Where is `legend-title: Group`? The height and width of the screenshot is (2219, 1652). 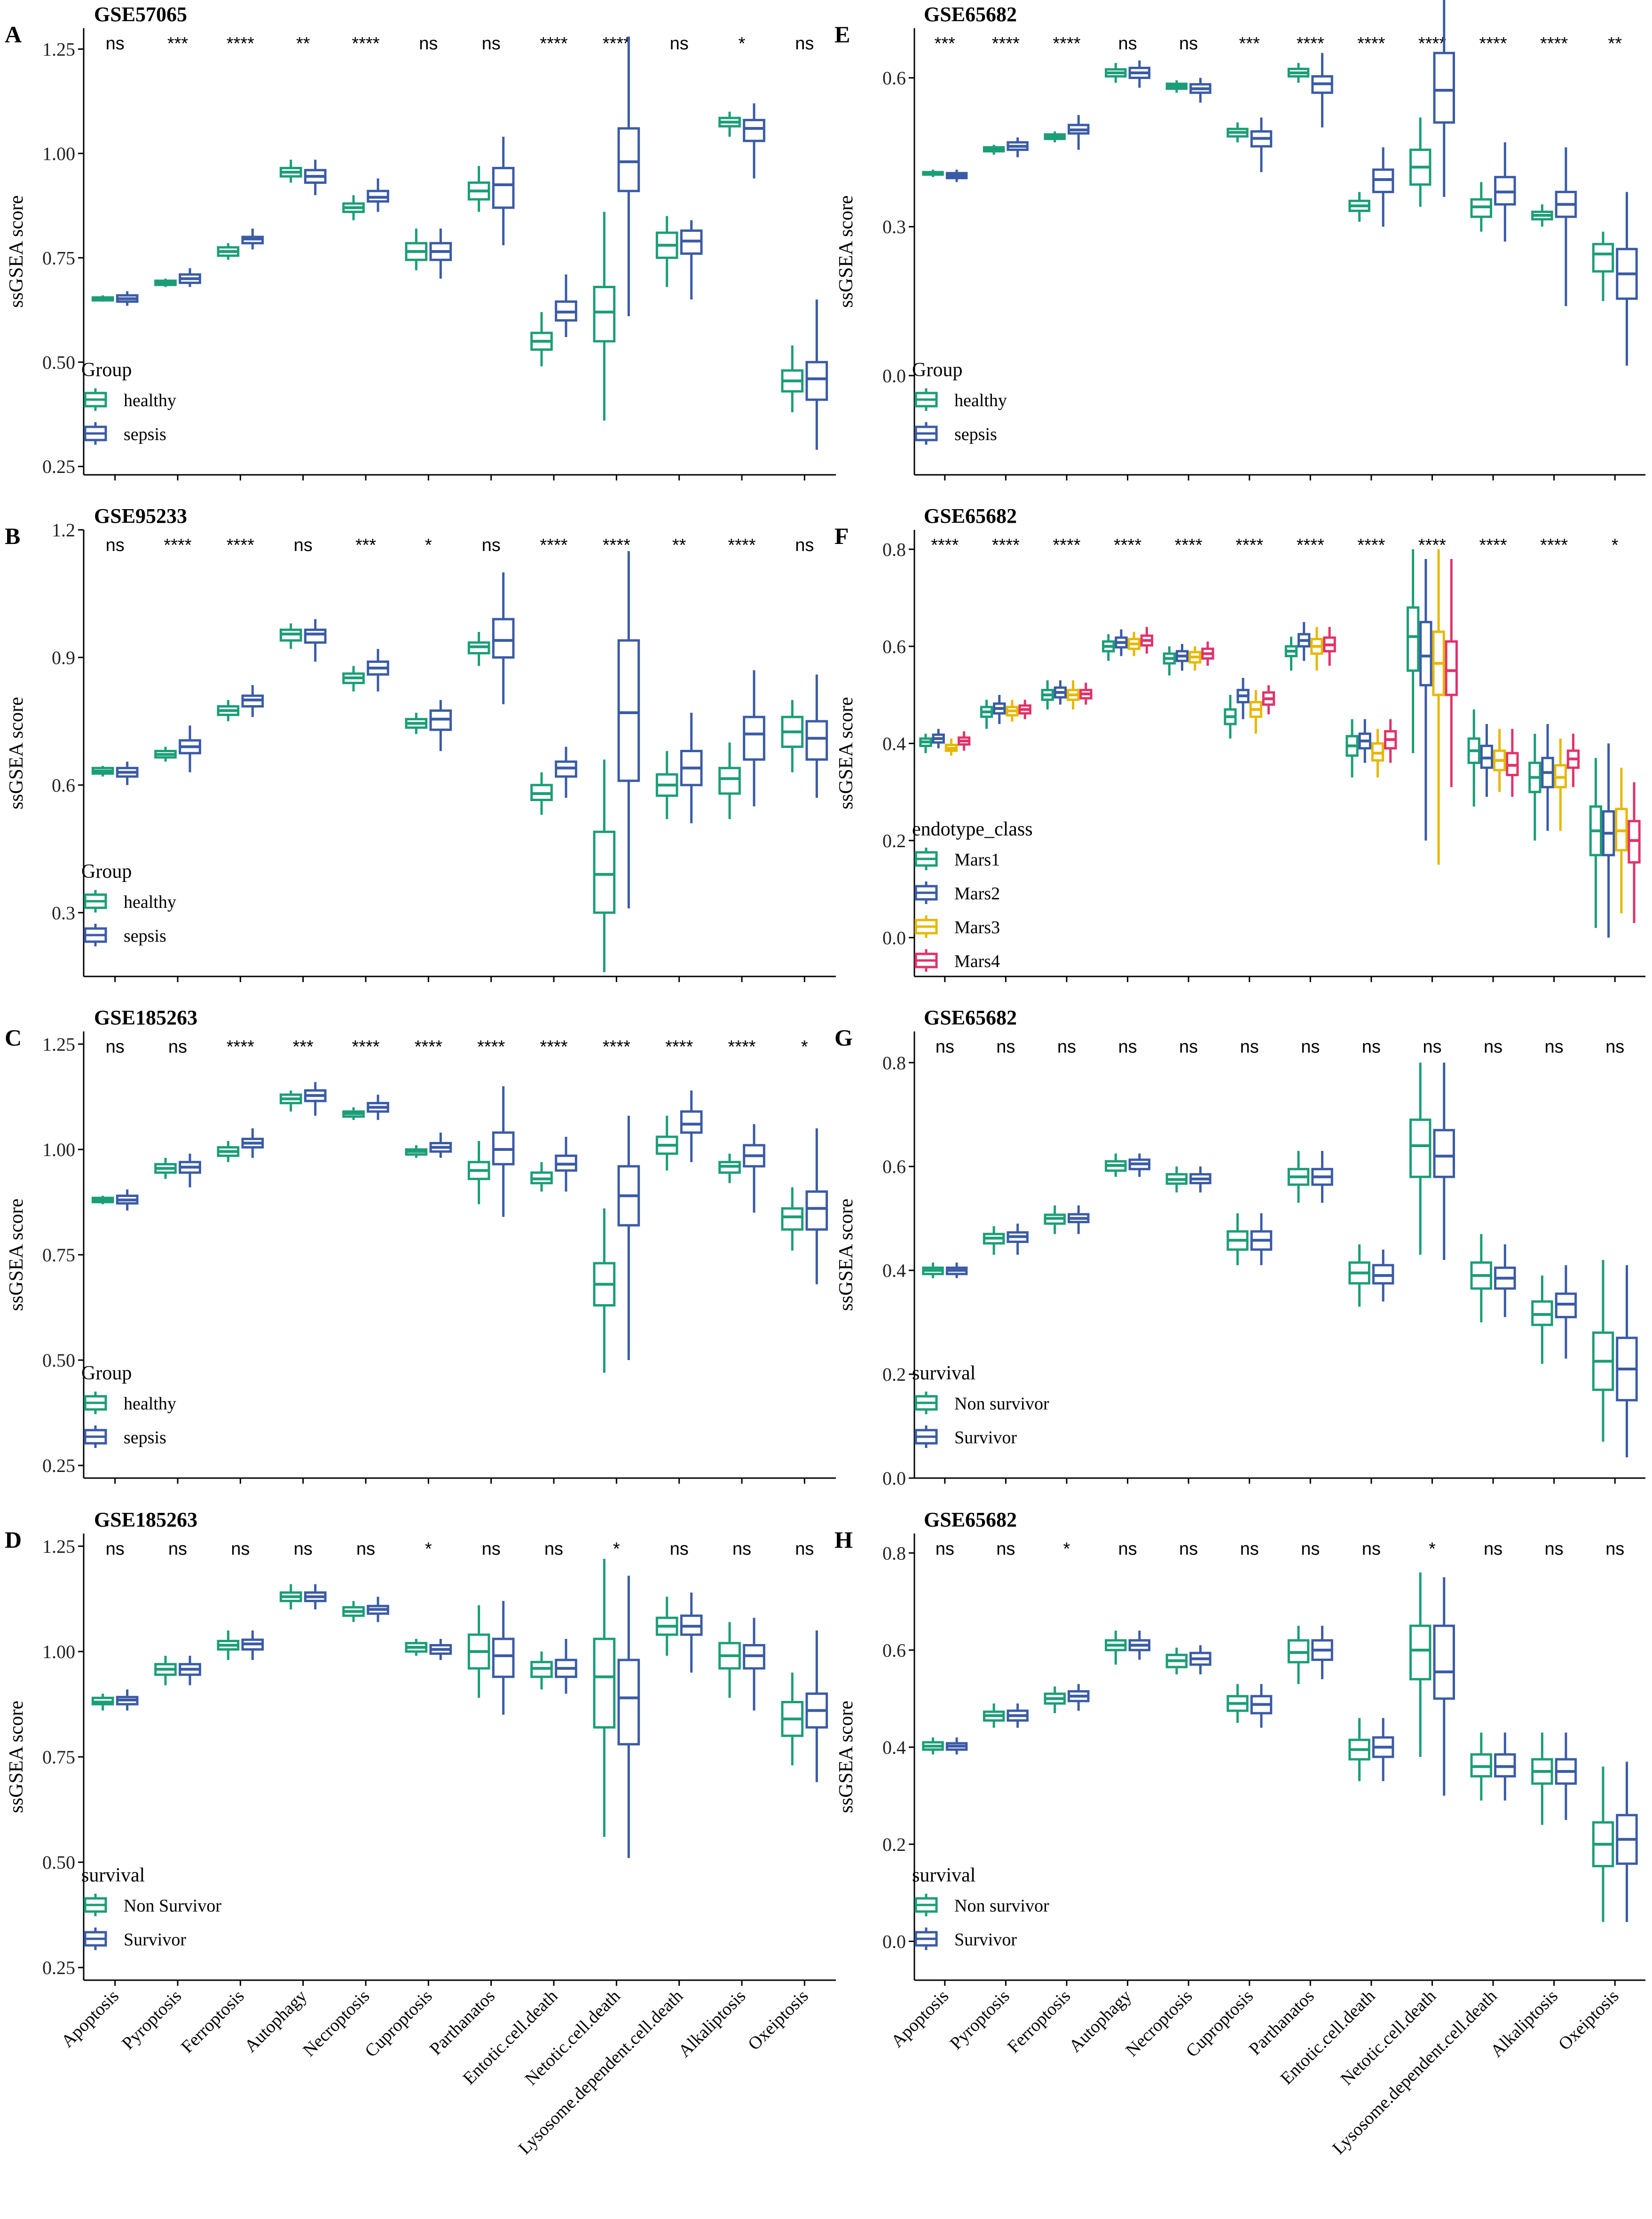 legend-title: Group is located at coordinates (107, 1373).